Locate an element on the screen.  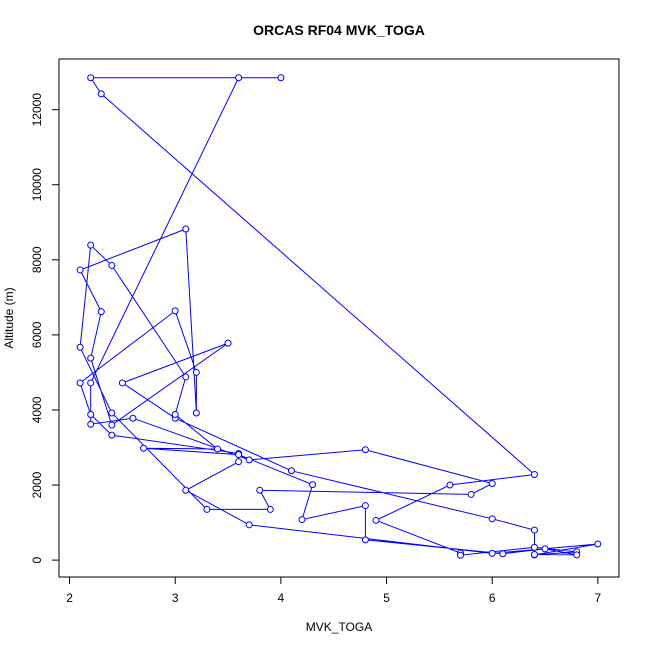
y-tick-label: 8000 is located at coordinates (37, 259).